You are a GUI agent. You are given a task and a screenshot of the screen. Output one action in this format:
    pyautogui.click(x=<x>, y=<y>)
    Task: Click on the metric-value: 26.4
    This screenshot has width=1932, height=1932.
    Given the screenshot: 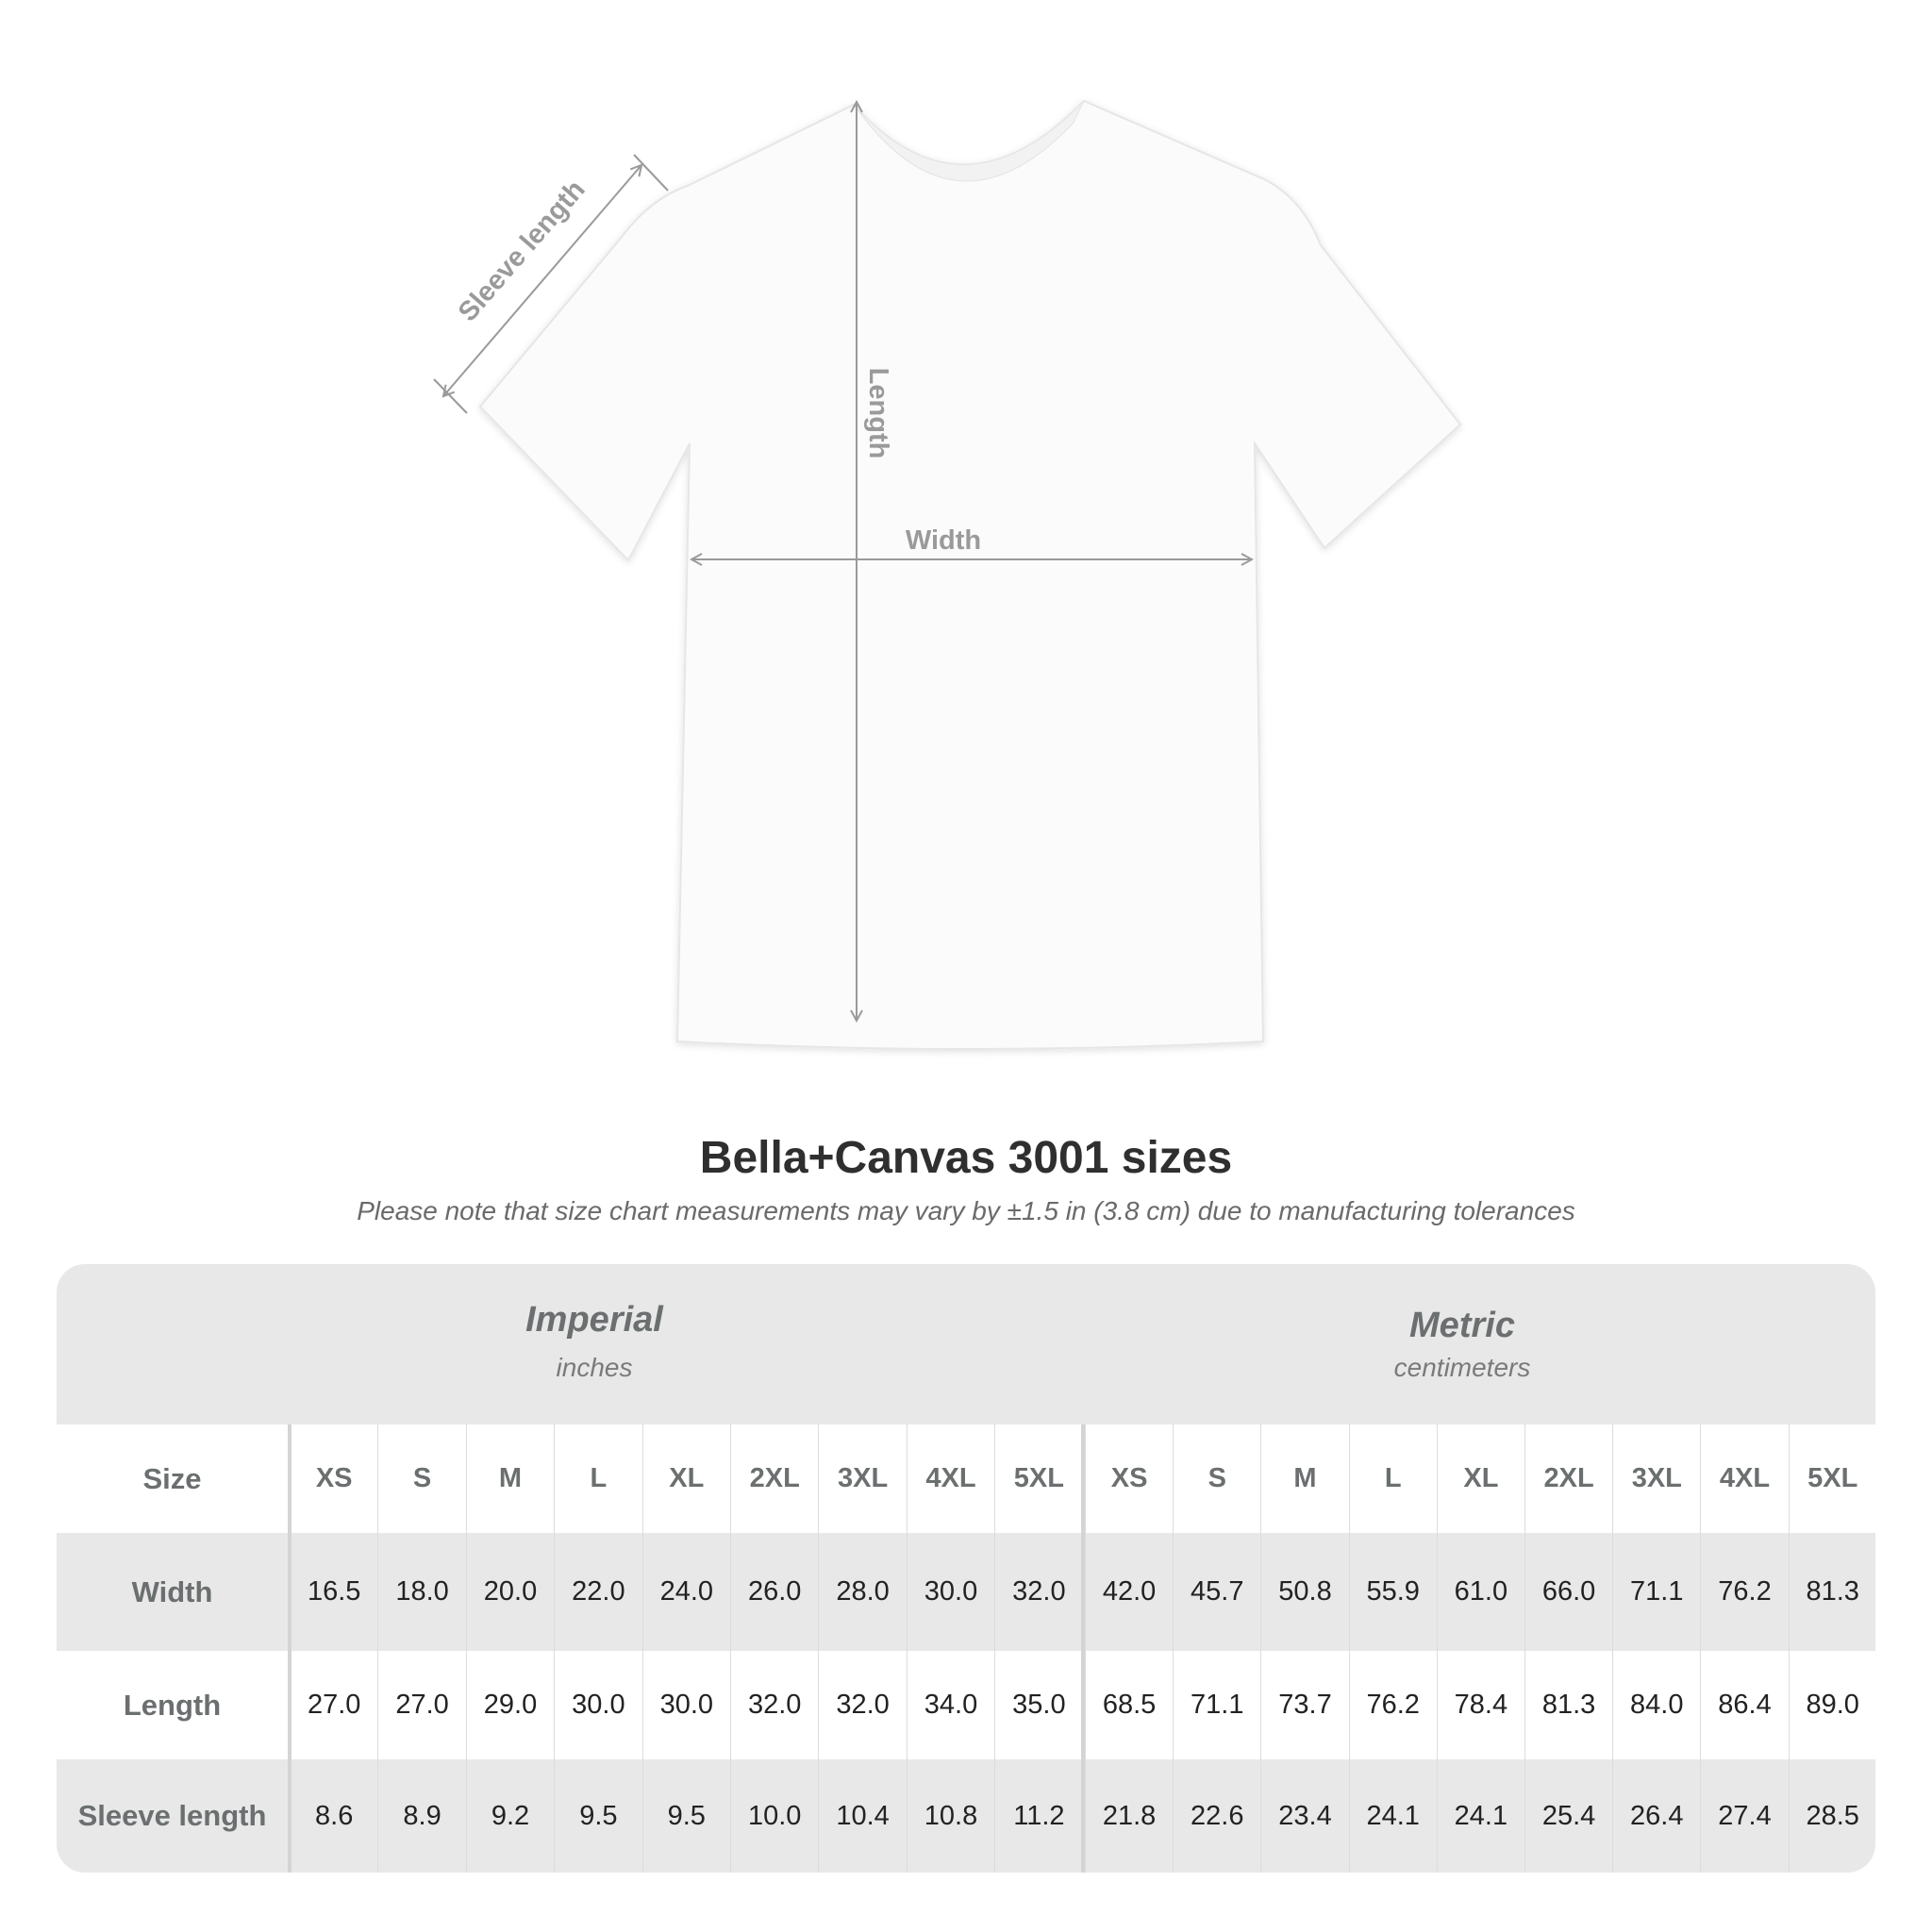 What is the action you would take?
    pyautogui.click(x=1656, y=1816)
    